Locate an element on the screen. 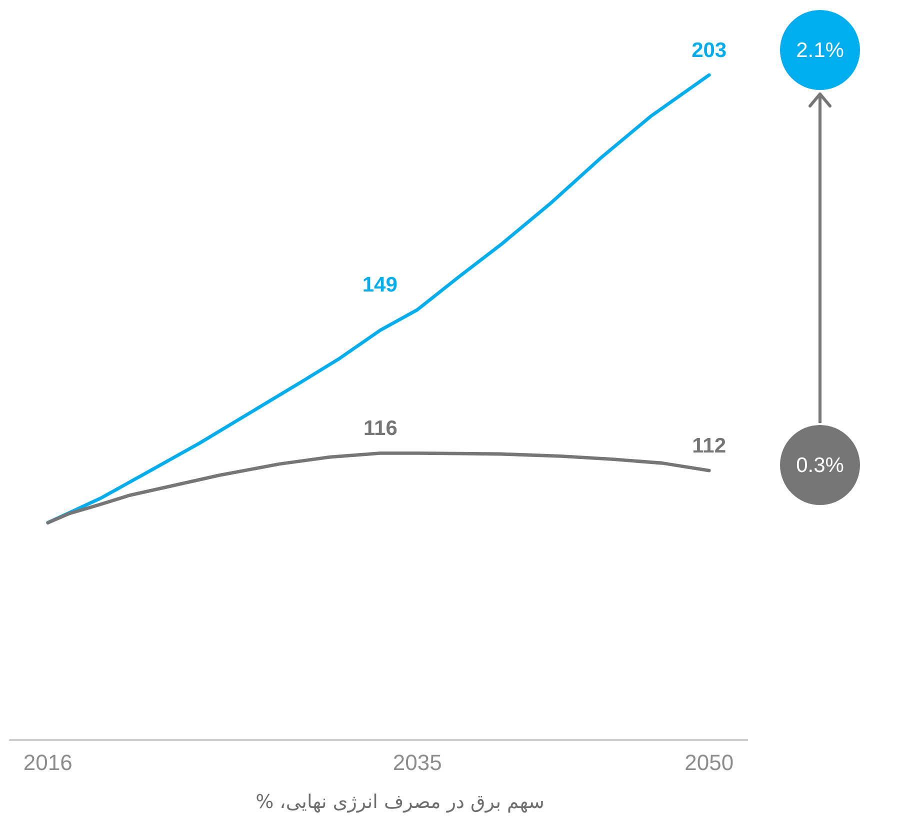  x-tick-label: 2050 is located at coordinates (709, 762).